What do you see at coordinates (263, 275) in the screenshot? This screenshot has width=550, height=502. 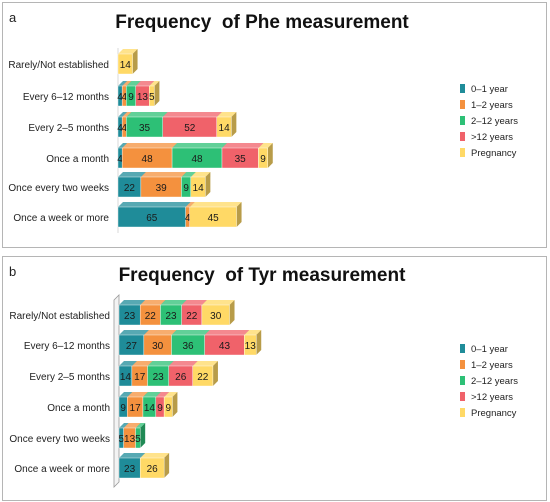 I see `chart-title: Frequency of Tyr measurement` at bounding box center [263, 275].